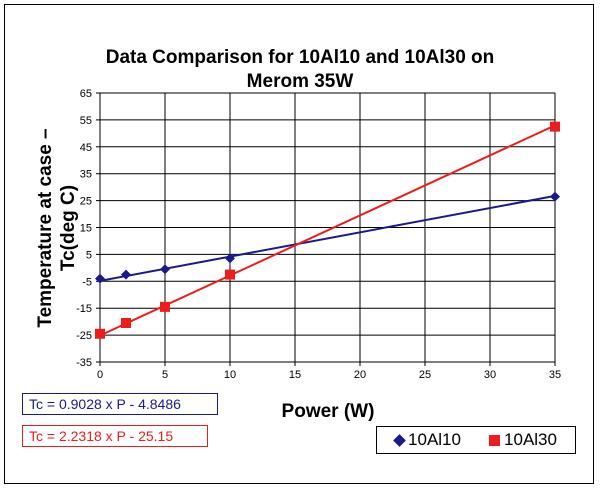  What do you see at coordinates (68, 228) in the screenshot?
I see `y-axis-label-line-2: Tc(deg C)` at bounding box center [68, 228].